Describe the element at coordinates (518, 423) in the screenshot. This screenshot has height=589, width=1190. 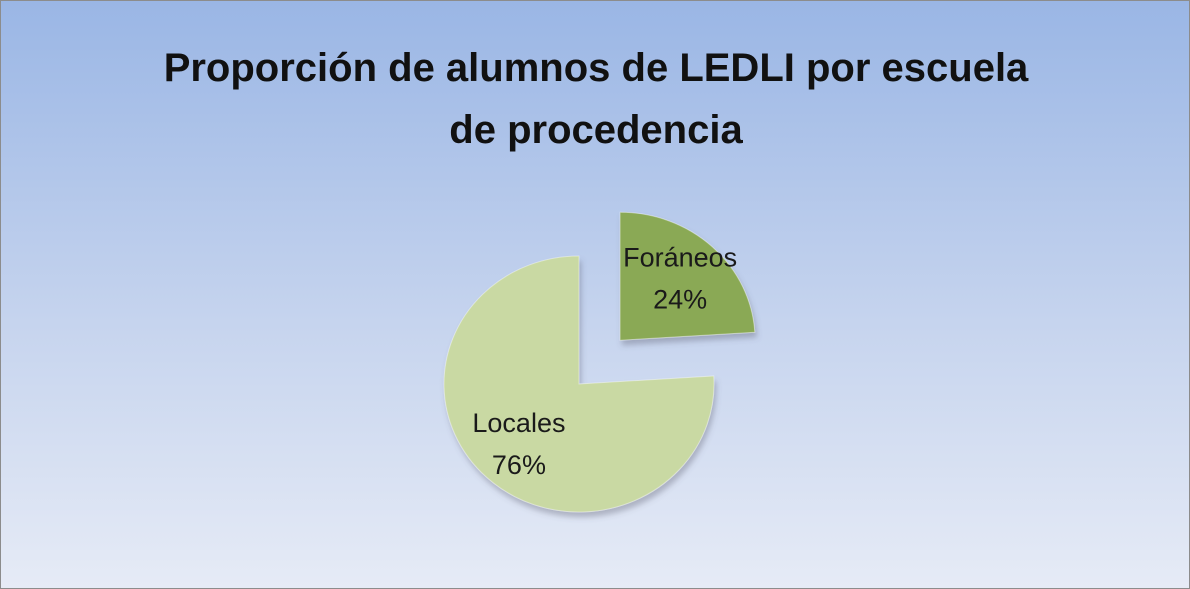
I see `slice-label: Locales` at that location.